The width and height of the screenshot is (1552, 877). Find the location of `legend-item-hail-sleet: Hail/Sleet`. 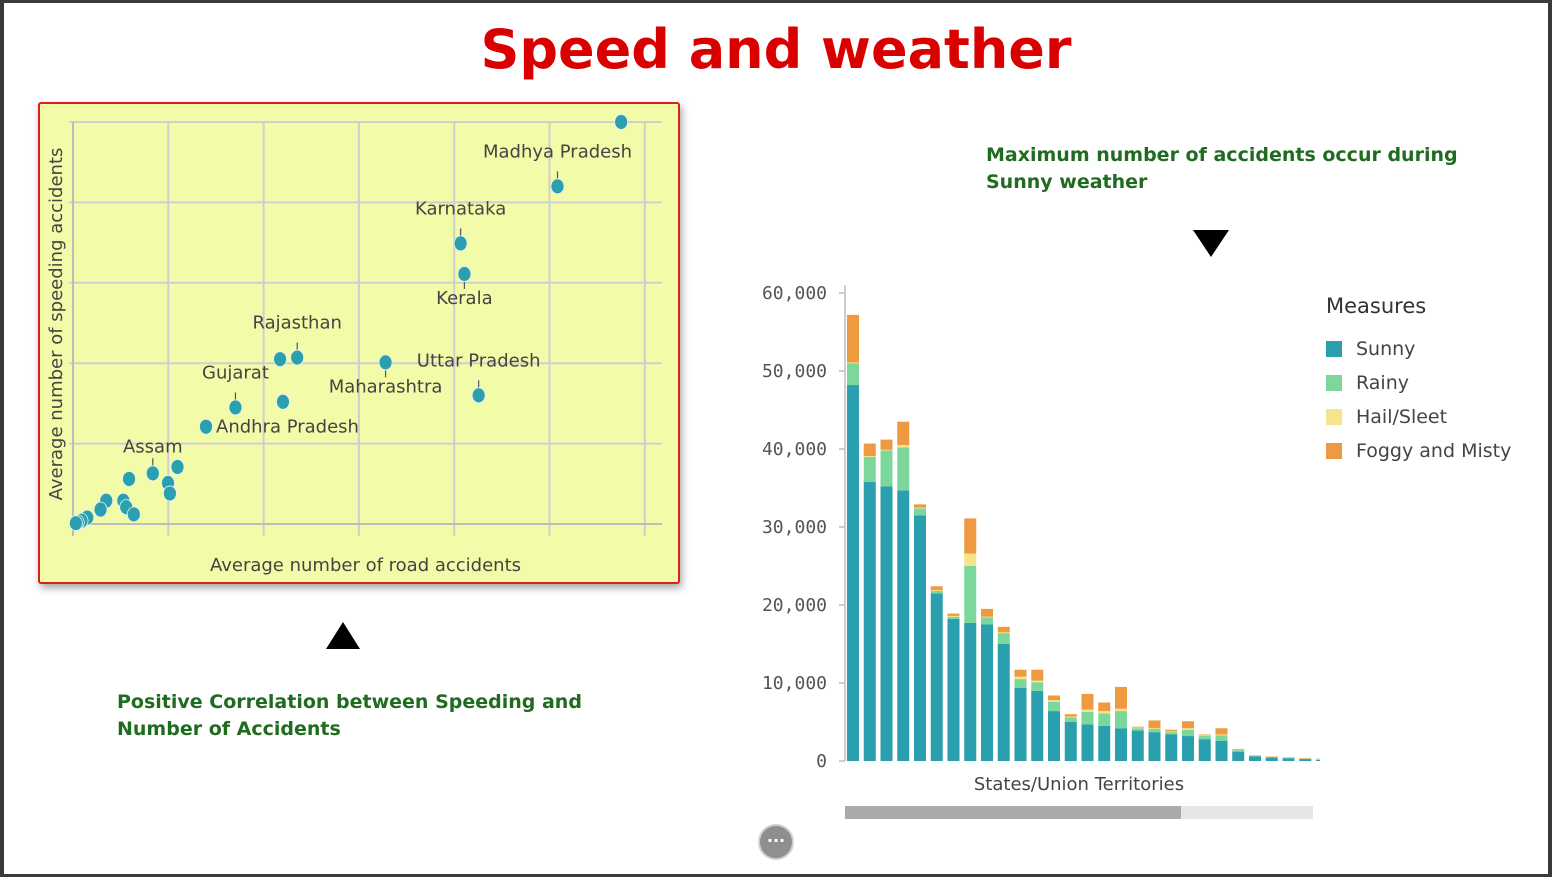

legend-item-hail-sleet: Hail/Sleet is located at coordinates (1418, 417).